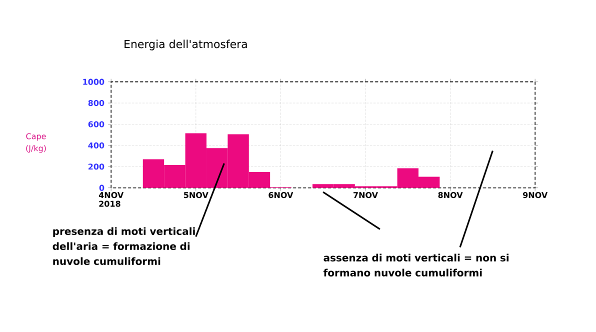 The image size is (596, 332). I want to click on text: 2018, so click(109, 203).